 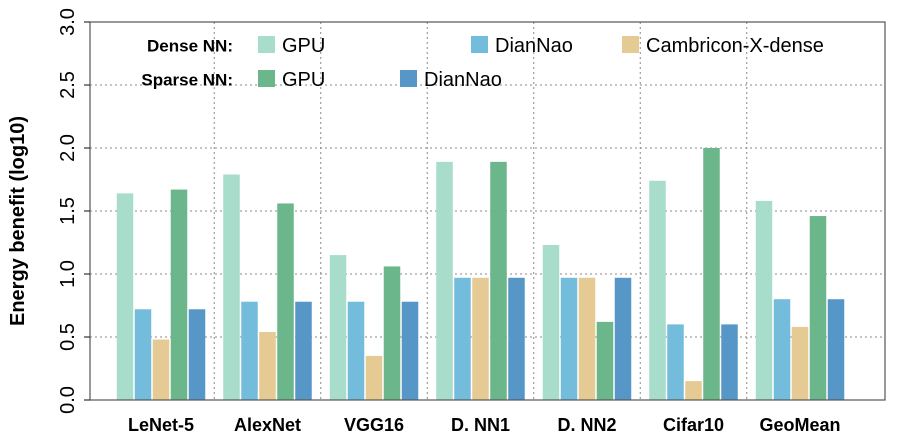 I want to click on legend-label: Cambricon-X-dense, so click(x=735, y=46).